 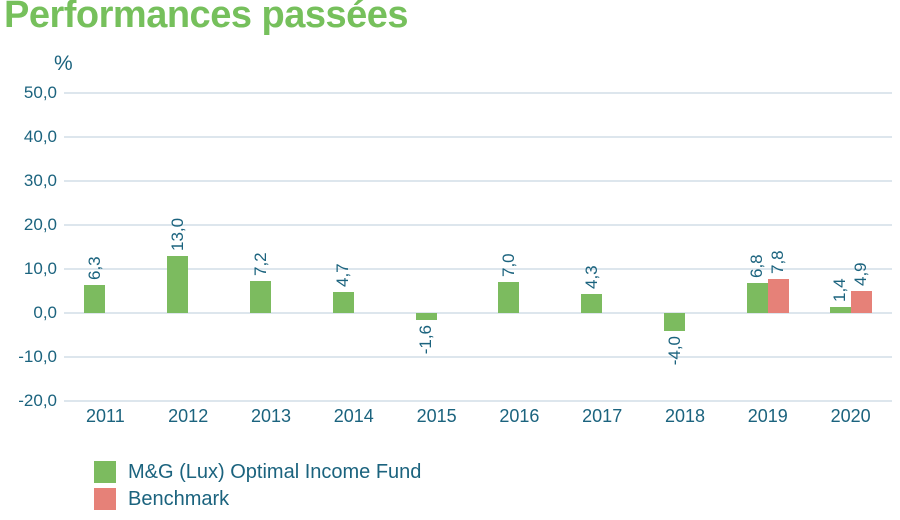 I want to click on x-axis-tick-label: 2015, so click(x=436, y=416).